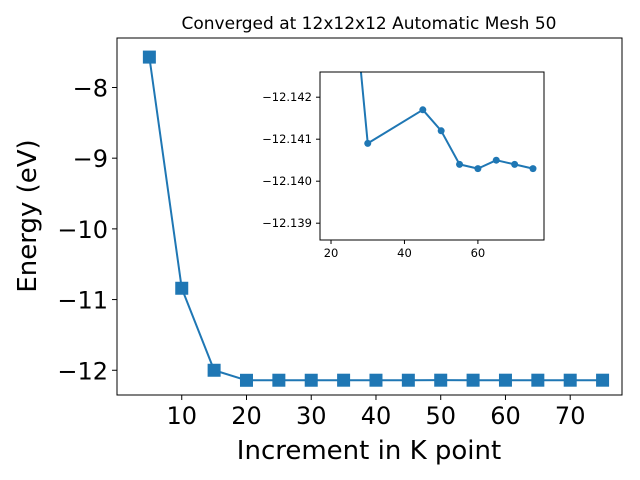 The width and height of the screenshot is (640, 480). What do you see at coordinates (440, 416) in the screenshot?
I see `x-tick-label: 50` at bounding box center [440, 416].